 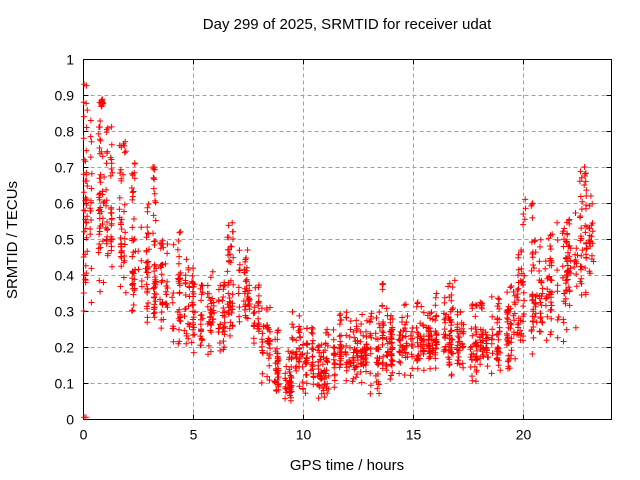 I want to click on svg-text: 10, so click(x=304, y=435).